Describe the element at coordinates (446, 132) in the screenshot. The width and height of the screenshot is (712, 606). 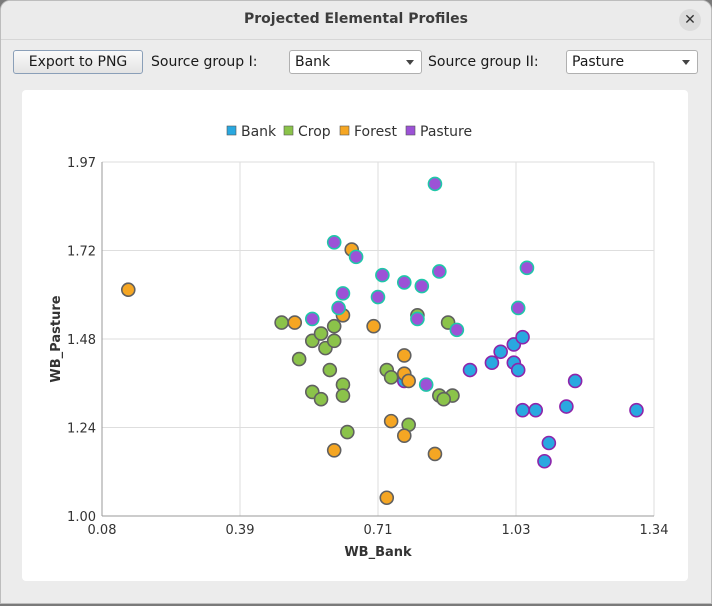
I see `legend-label-pasture: Pasture` at that location.